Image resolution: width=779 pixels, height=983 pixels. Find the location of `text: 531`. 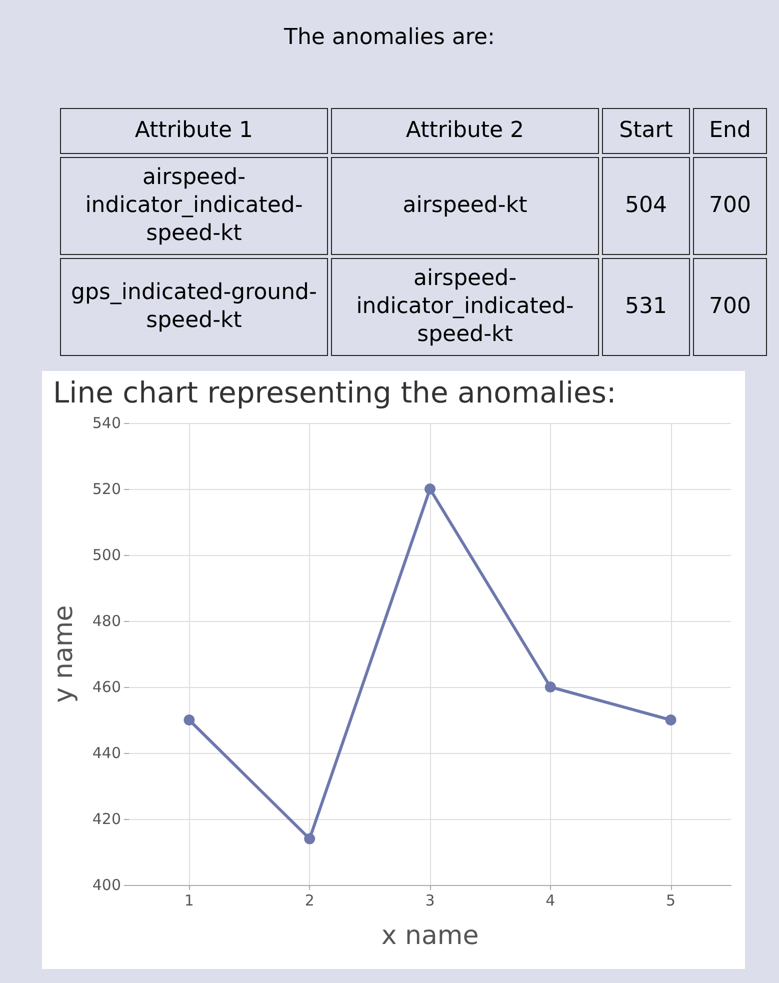

text: 531 is located at coordinates (646, 307).